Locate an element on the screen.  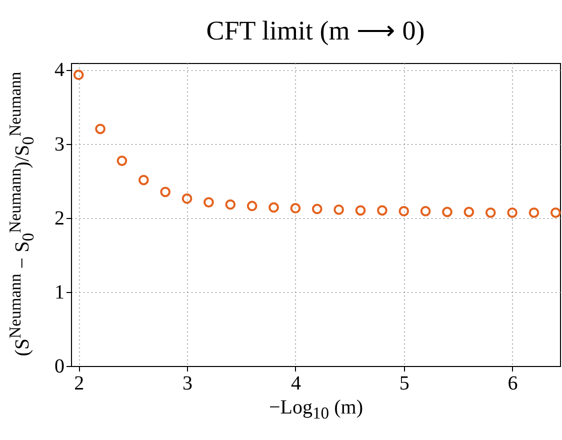
chart-title: CFT limit (m ⟶ 0) is located at coordinates (315, 31).